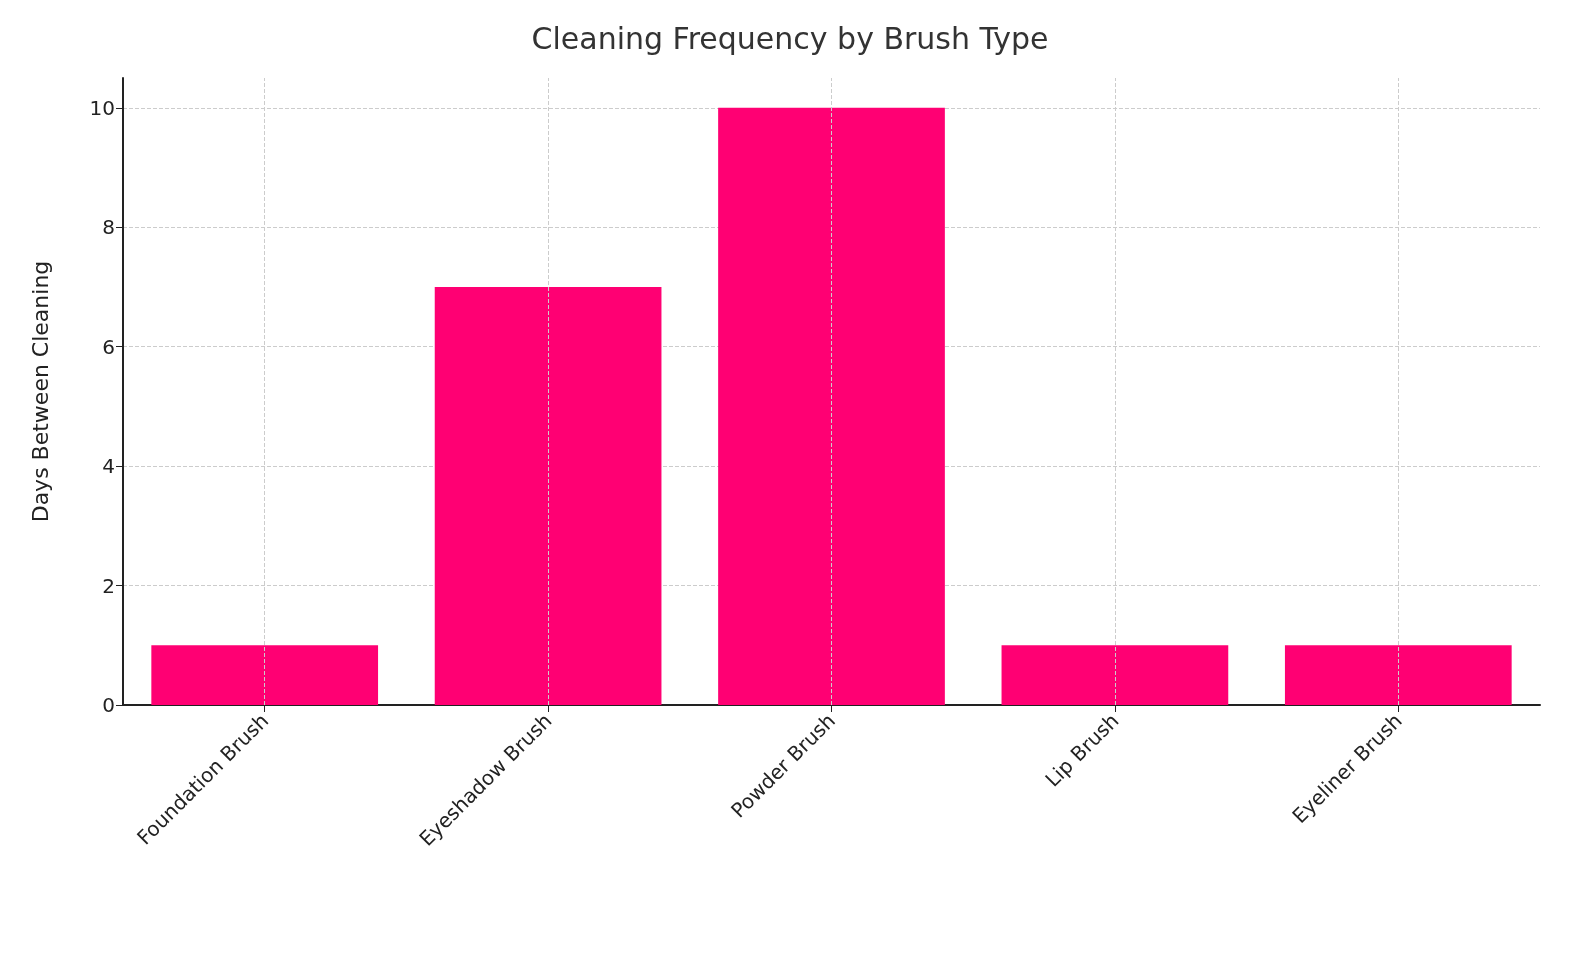  Describe the element at coordinates (790, 38) in the screenshot. I see `chart-title: Cleaning Frequency by Brush Type` at that location.